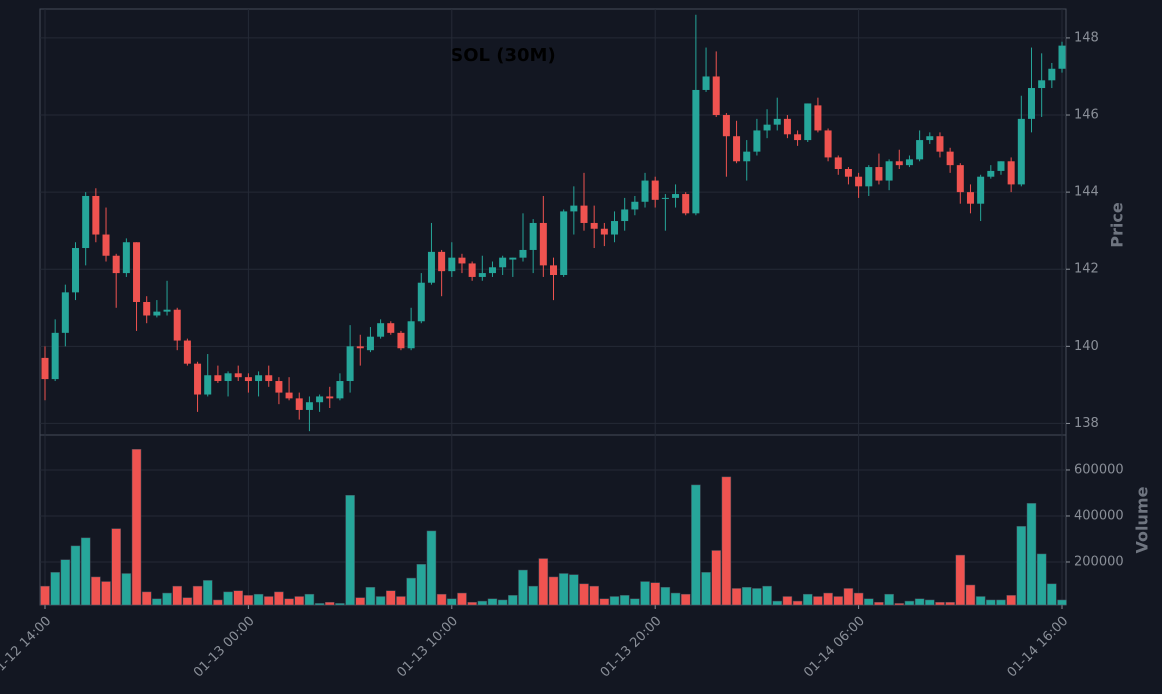 The image size is (1162, 694). What do you see at coordinates (1086, 192) in the screenshot?
I see `y-tick-label: 144` at bounding box center [1086, 192].